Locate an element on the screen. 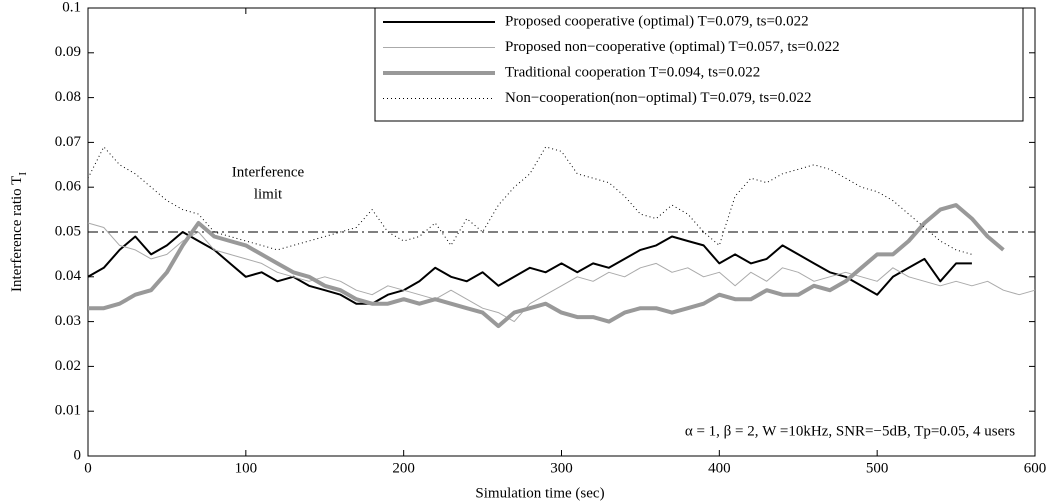 The height and width of the screenshot is (504, 1052). y-tick-label: 0.06 is located at coordinates (68, 187).